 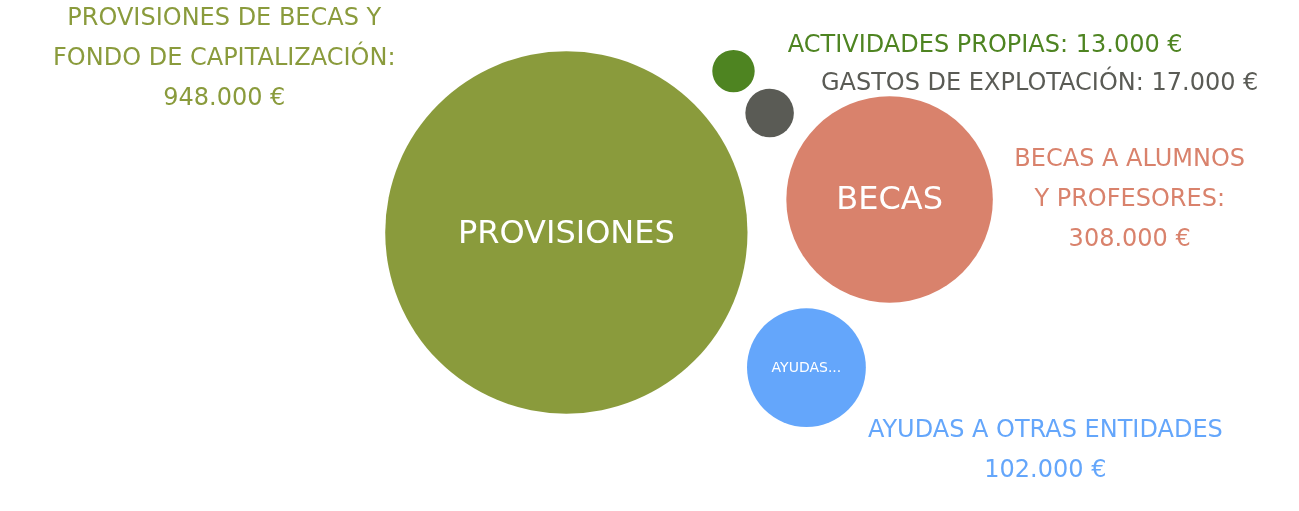 I want to click on data-label: AYUDAS A OTRAS ENTIDADES 102.000 €, so click(x=1045, y=448).